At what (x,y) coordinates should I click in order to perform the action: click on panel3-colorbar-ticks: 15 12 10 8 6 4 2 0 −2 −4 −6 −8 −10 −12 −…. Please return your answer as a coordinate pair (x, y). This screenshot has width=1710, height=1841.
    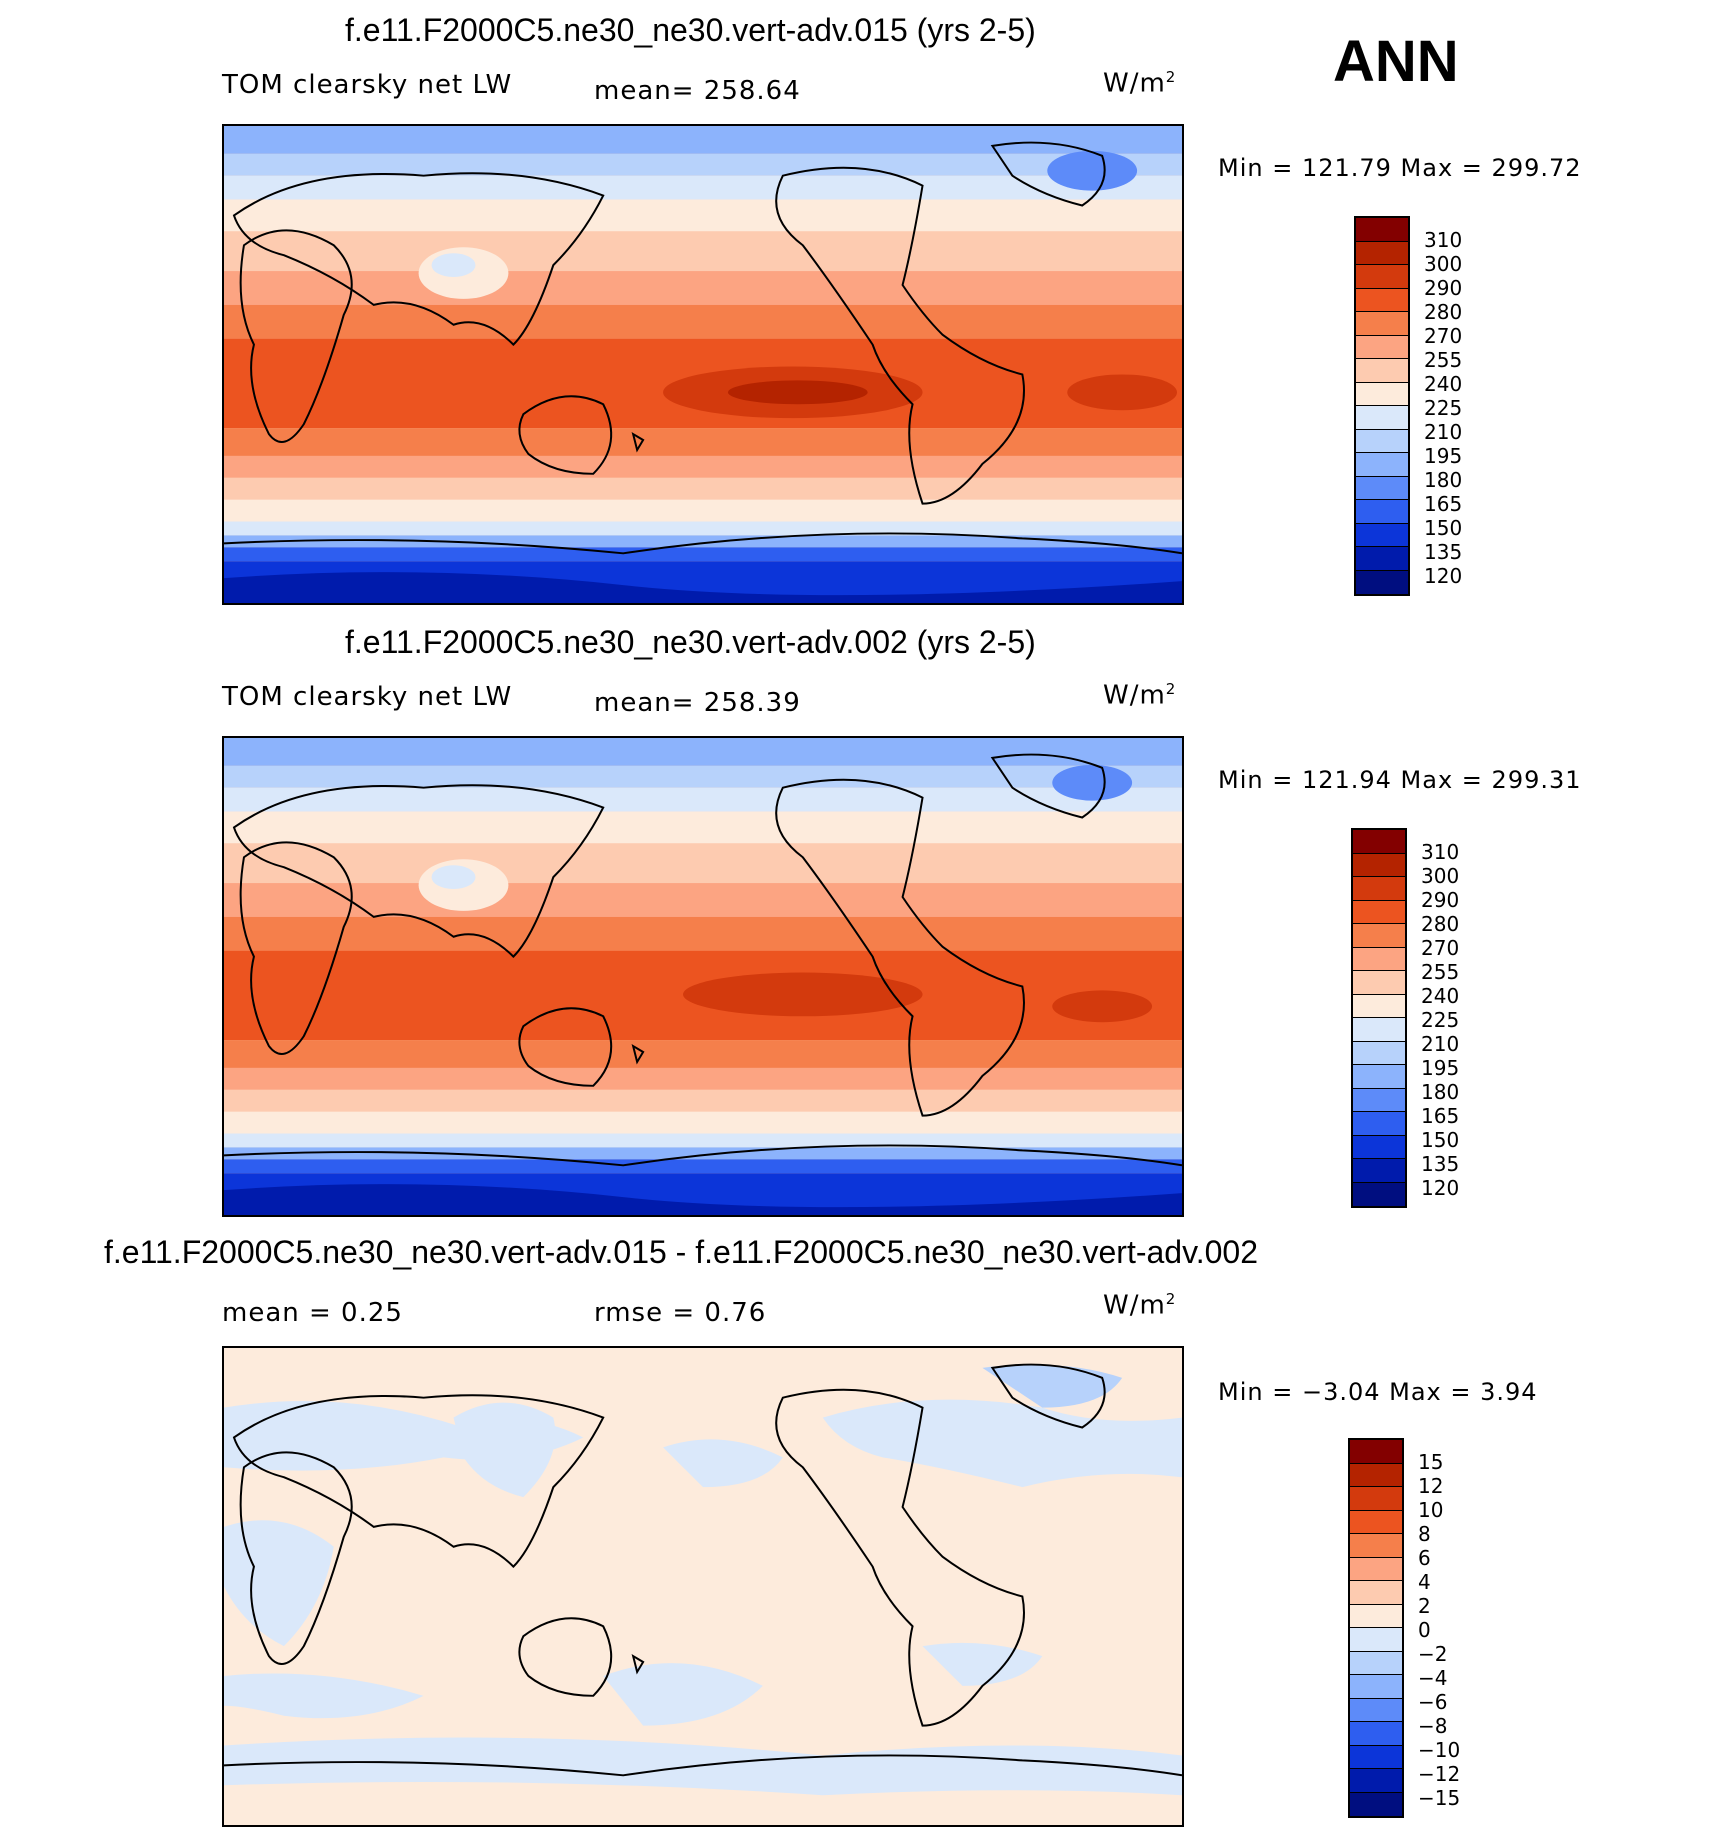
    Looking at the image, I should click on (1439, 1630).